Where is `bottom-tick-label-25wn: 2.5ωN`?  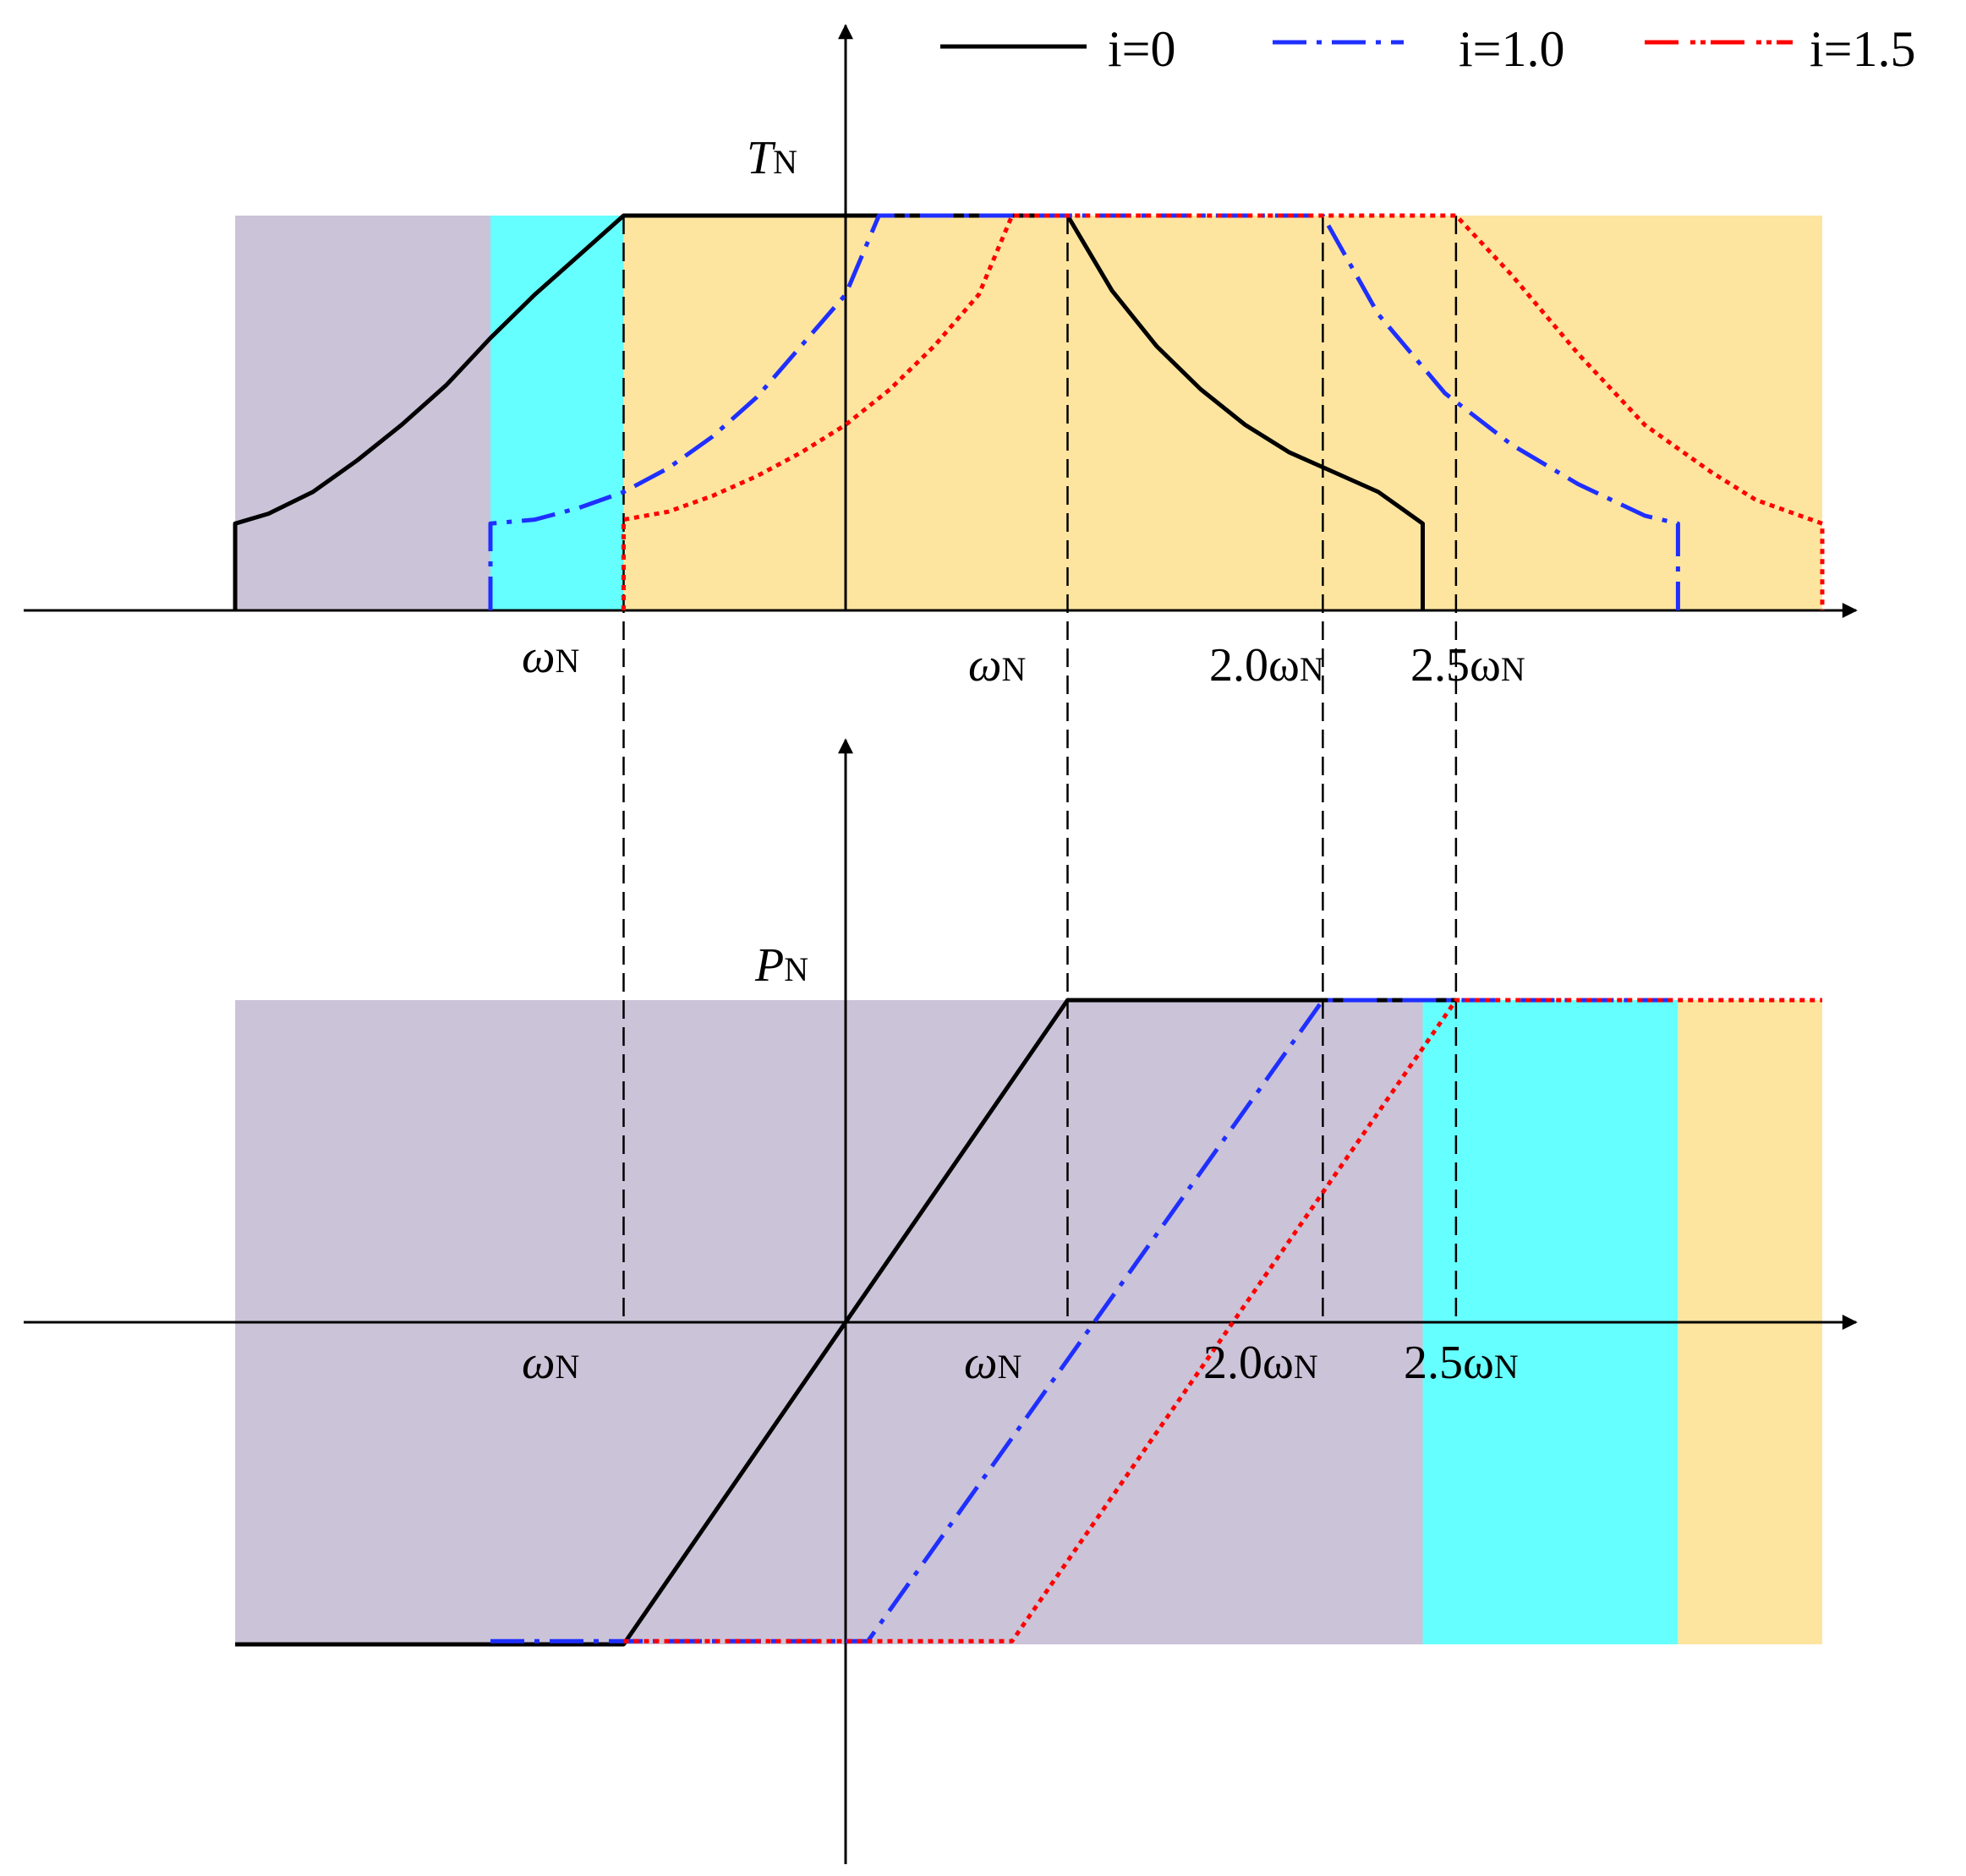
bottom-tick-label-25wn: 2.5ωN is located at coordinates (1461, 1363).